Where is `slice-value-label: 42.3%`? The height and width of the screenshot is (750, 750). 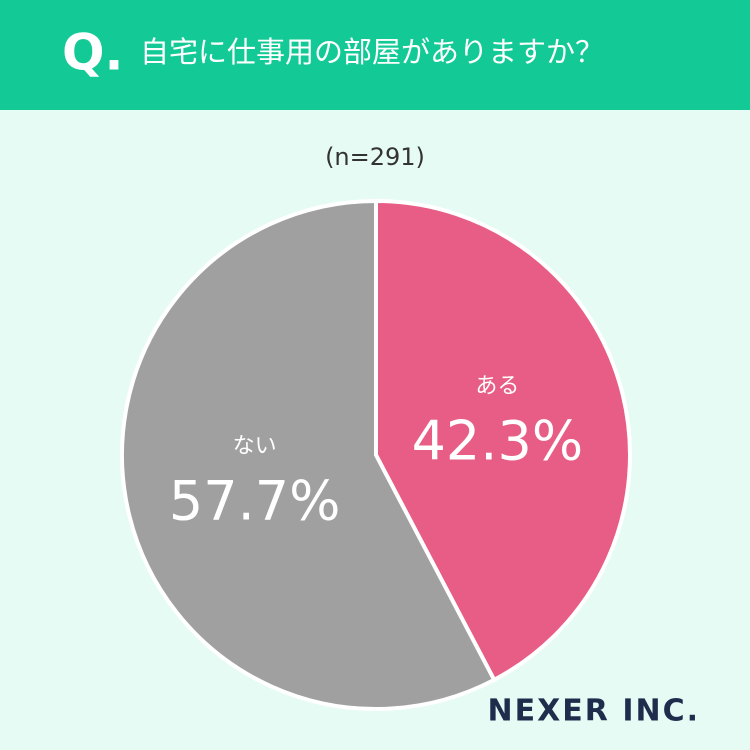
slice-value-label: 42.3% is located at coordinates (498, 441).